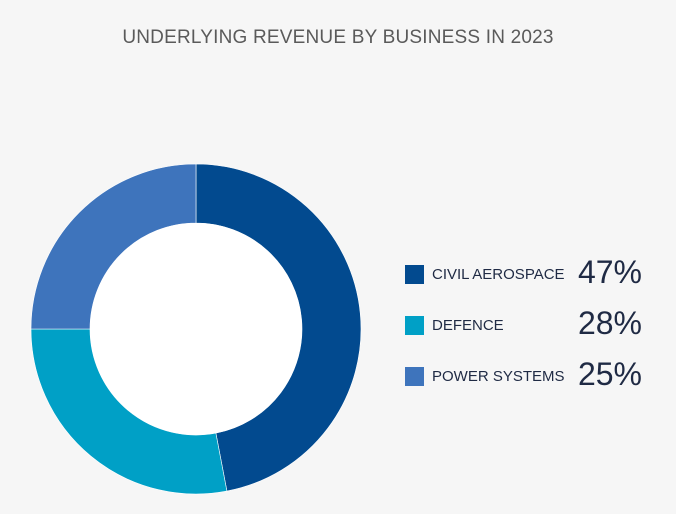  What do you see at coordinates (498, 376) in the screenshot?
I see `legend-label: POWER SYSTEMS` at bounding box center [498, 376].